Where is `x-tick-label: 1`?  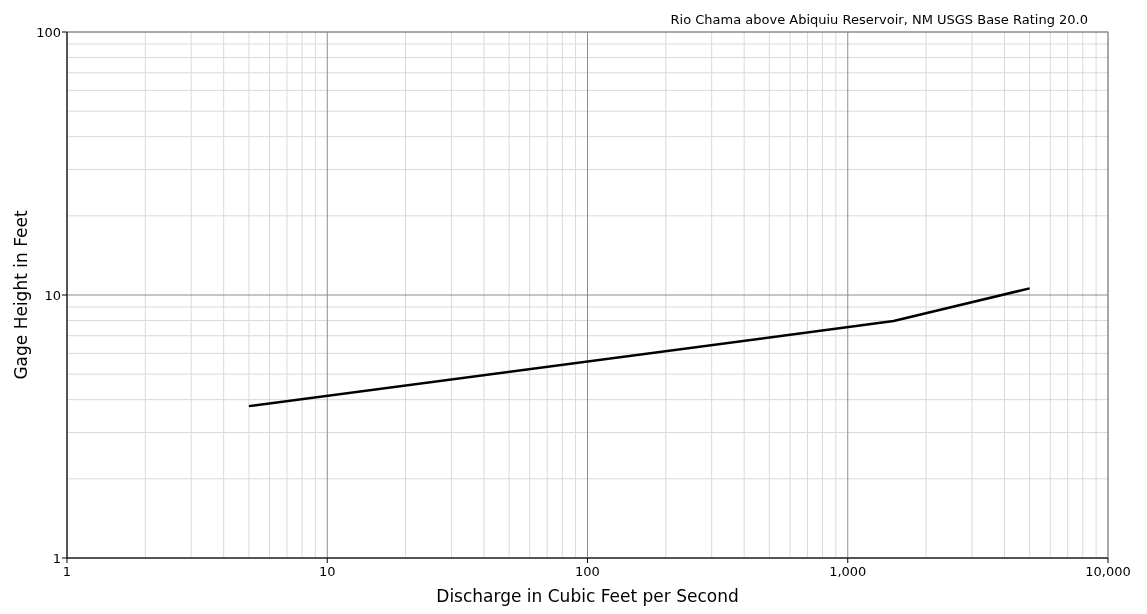 x-tick-label: 1 is located at coordinates (67, 571).